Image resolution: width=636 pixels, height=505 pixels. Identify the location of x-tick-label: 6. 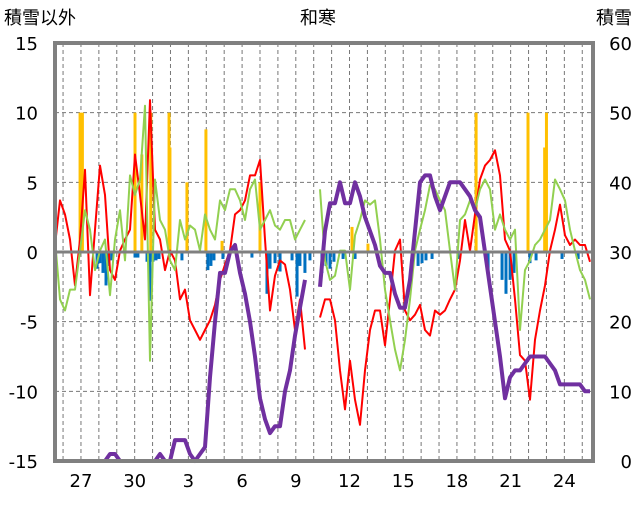
(241, 481).